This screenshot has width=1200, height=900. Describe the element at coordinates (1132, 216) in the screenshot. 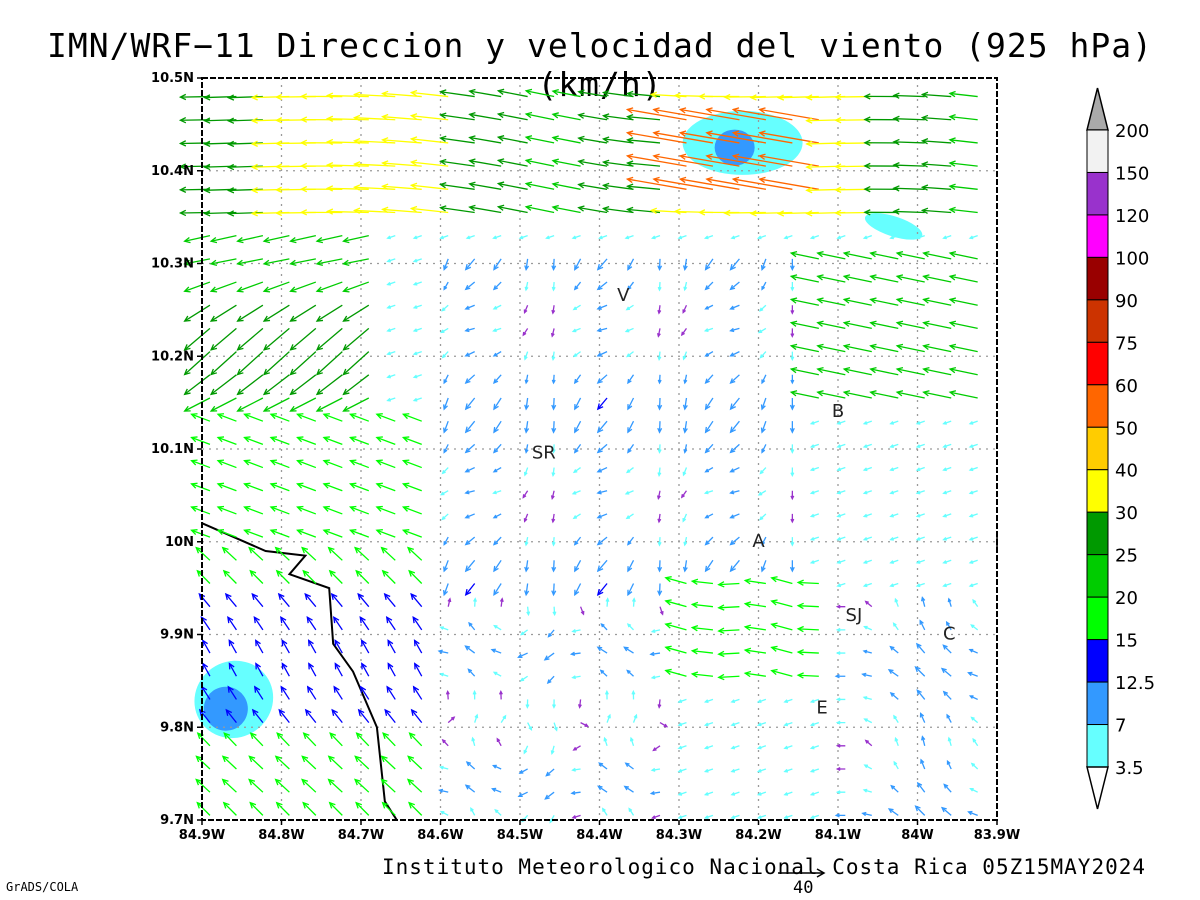

I see `legend-level-label: 120` at that location.